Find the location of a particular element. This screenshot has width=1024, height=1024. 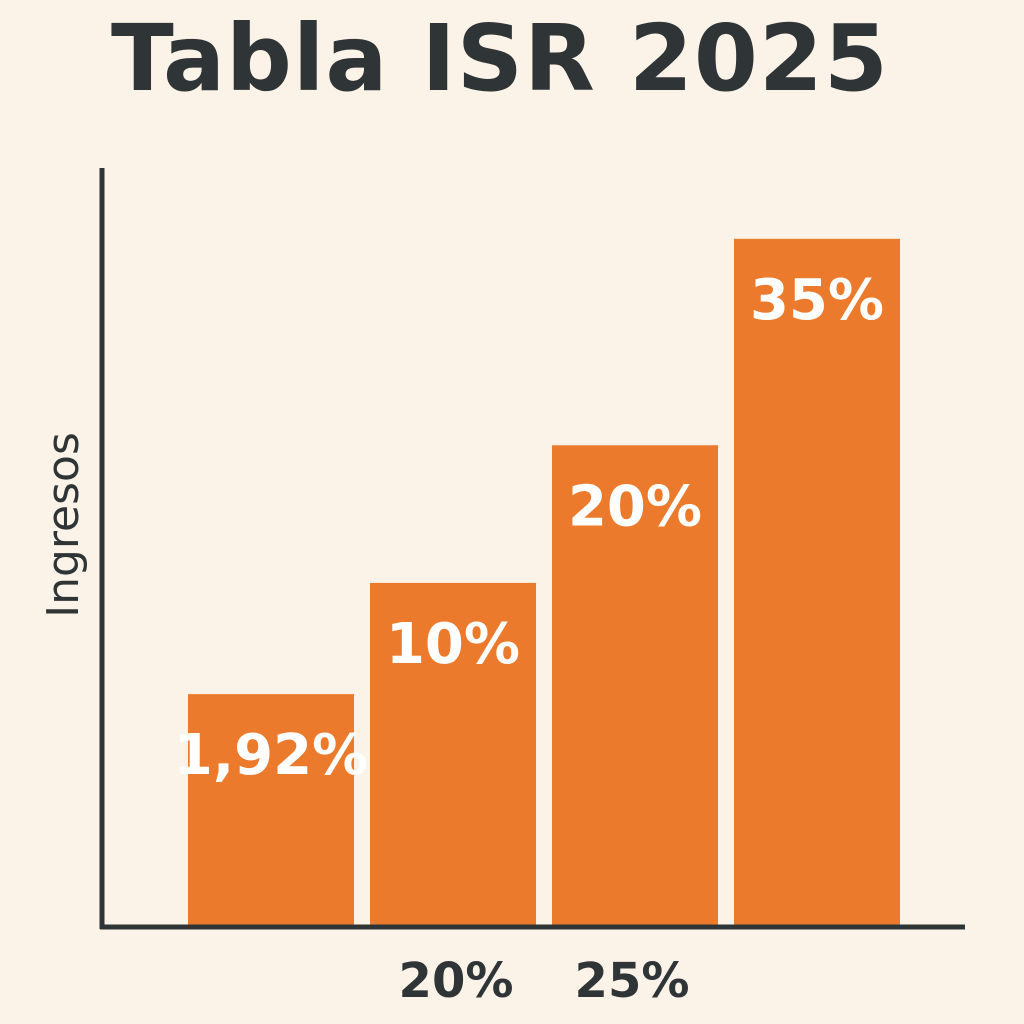

x-tick-label: 20% is located at coordinates (456, 981).